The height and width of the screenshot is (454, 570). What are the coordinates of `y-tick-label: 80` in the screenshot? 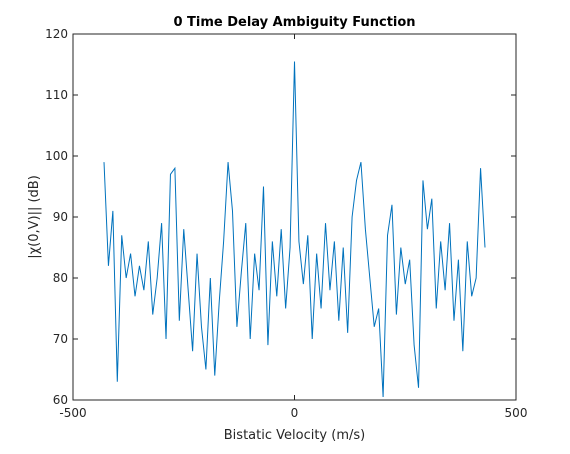 It's located at (60, 278).